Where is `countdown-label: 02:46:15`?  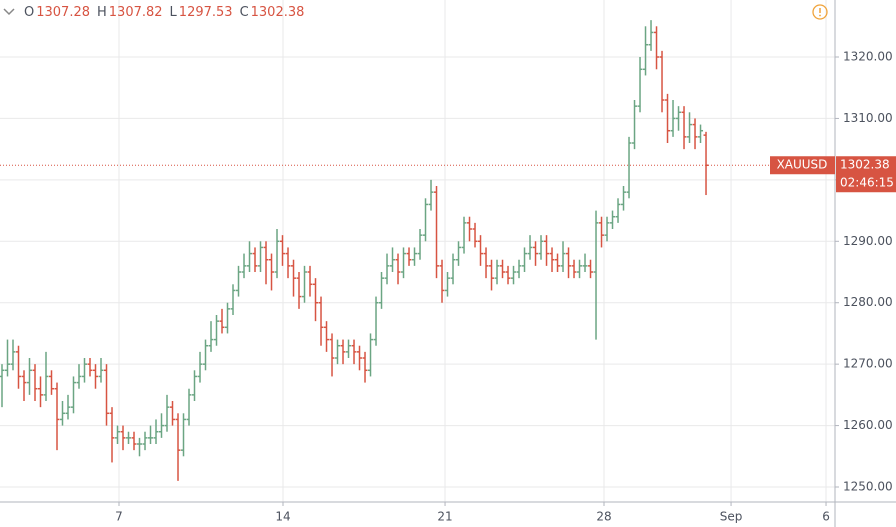
countdown-label: 02:46:15 is located at coordinates (867, 183).